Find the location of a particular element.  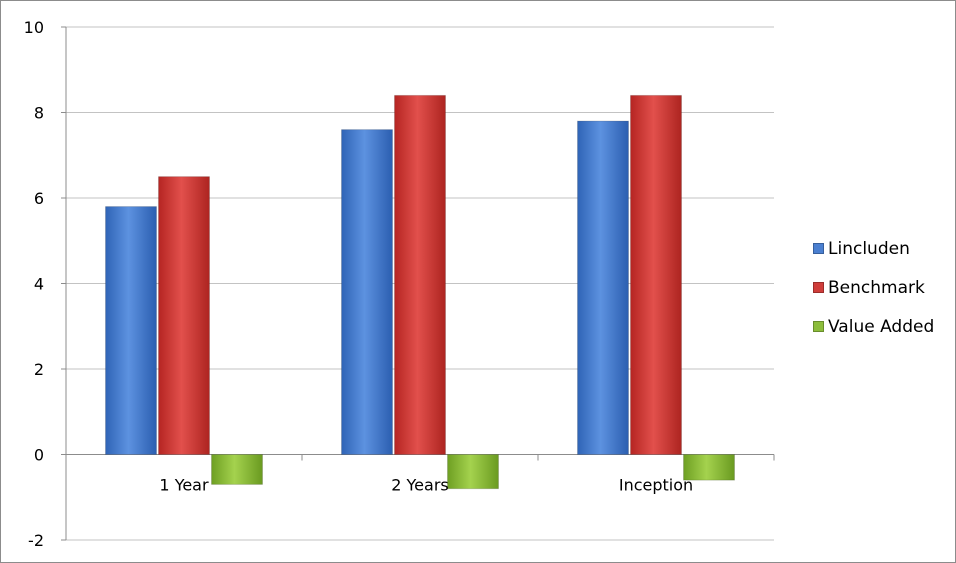

legend: Lincluden Benchmark Value Added is located at coordinates (873, 293).